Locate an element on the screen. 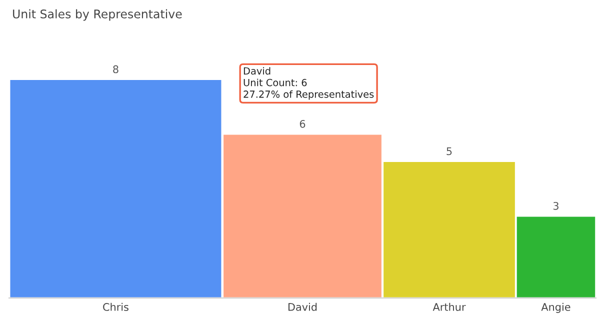 This screenshot has height=323, width=604. data-label: 8 is located at coordinates (115, 69).